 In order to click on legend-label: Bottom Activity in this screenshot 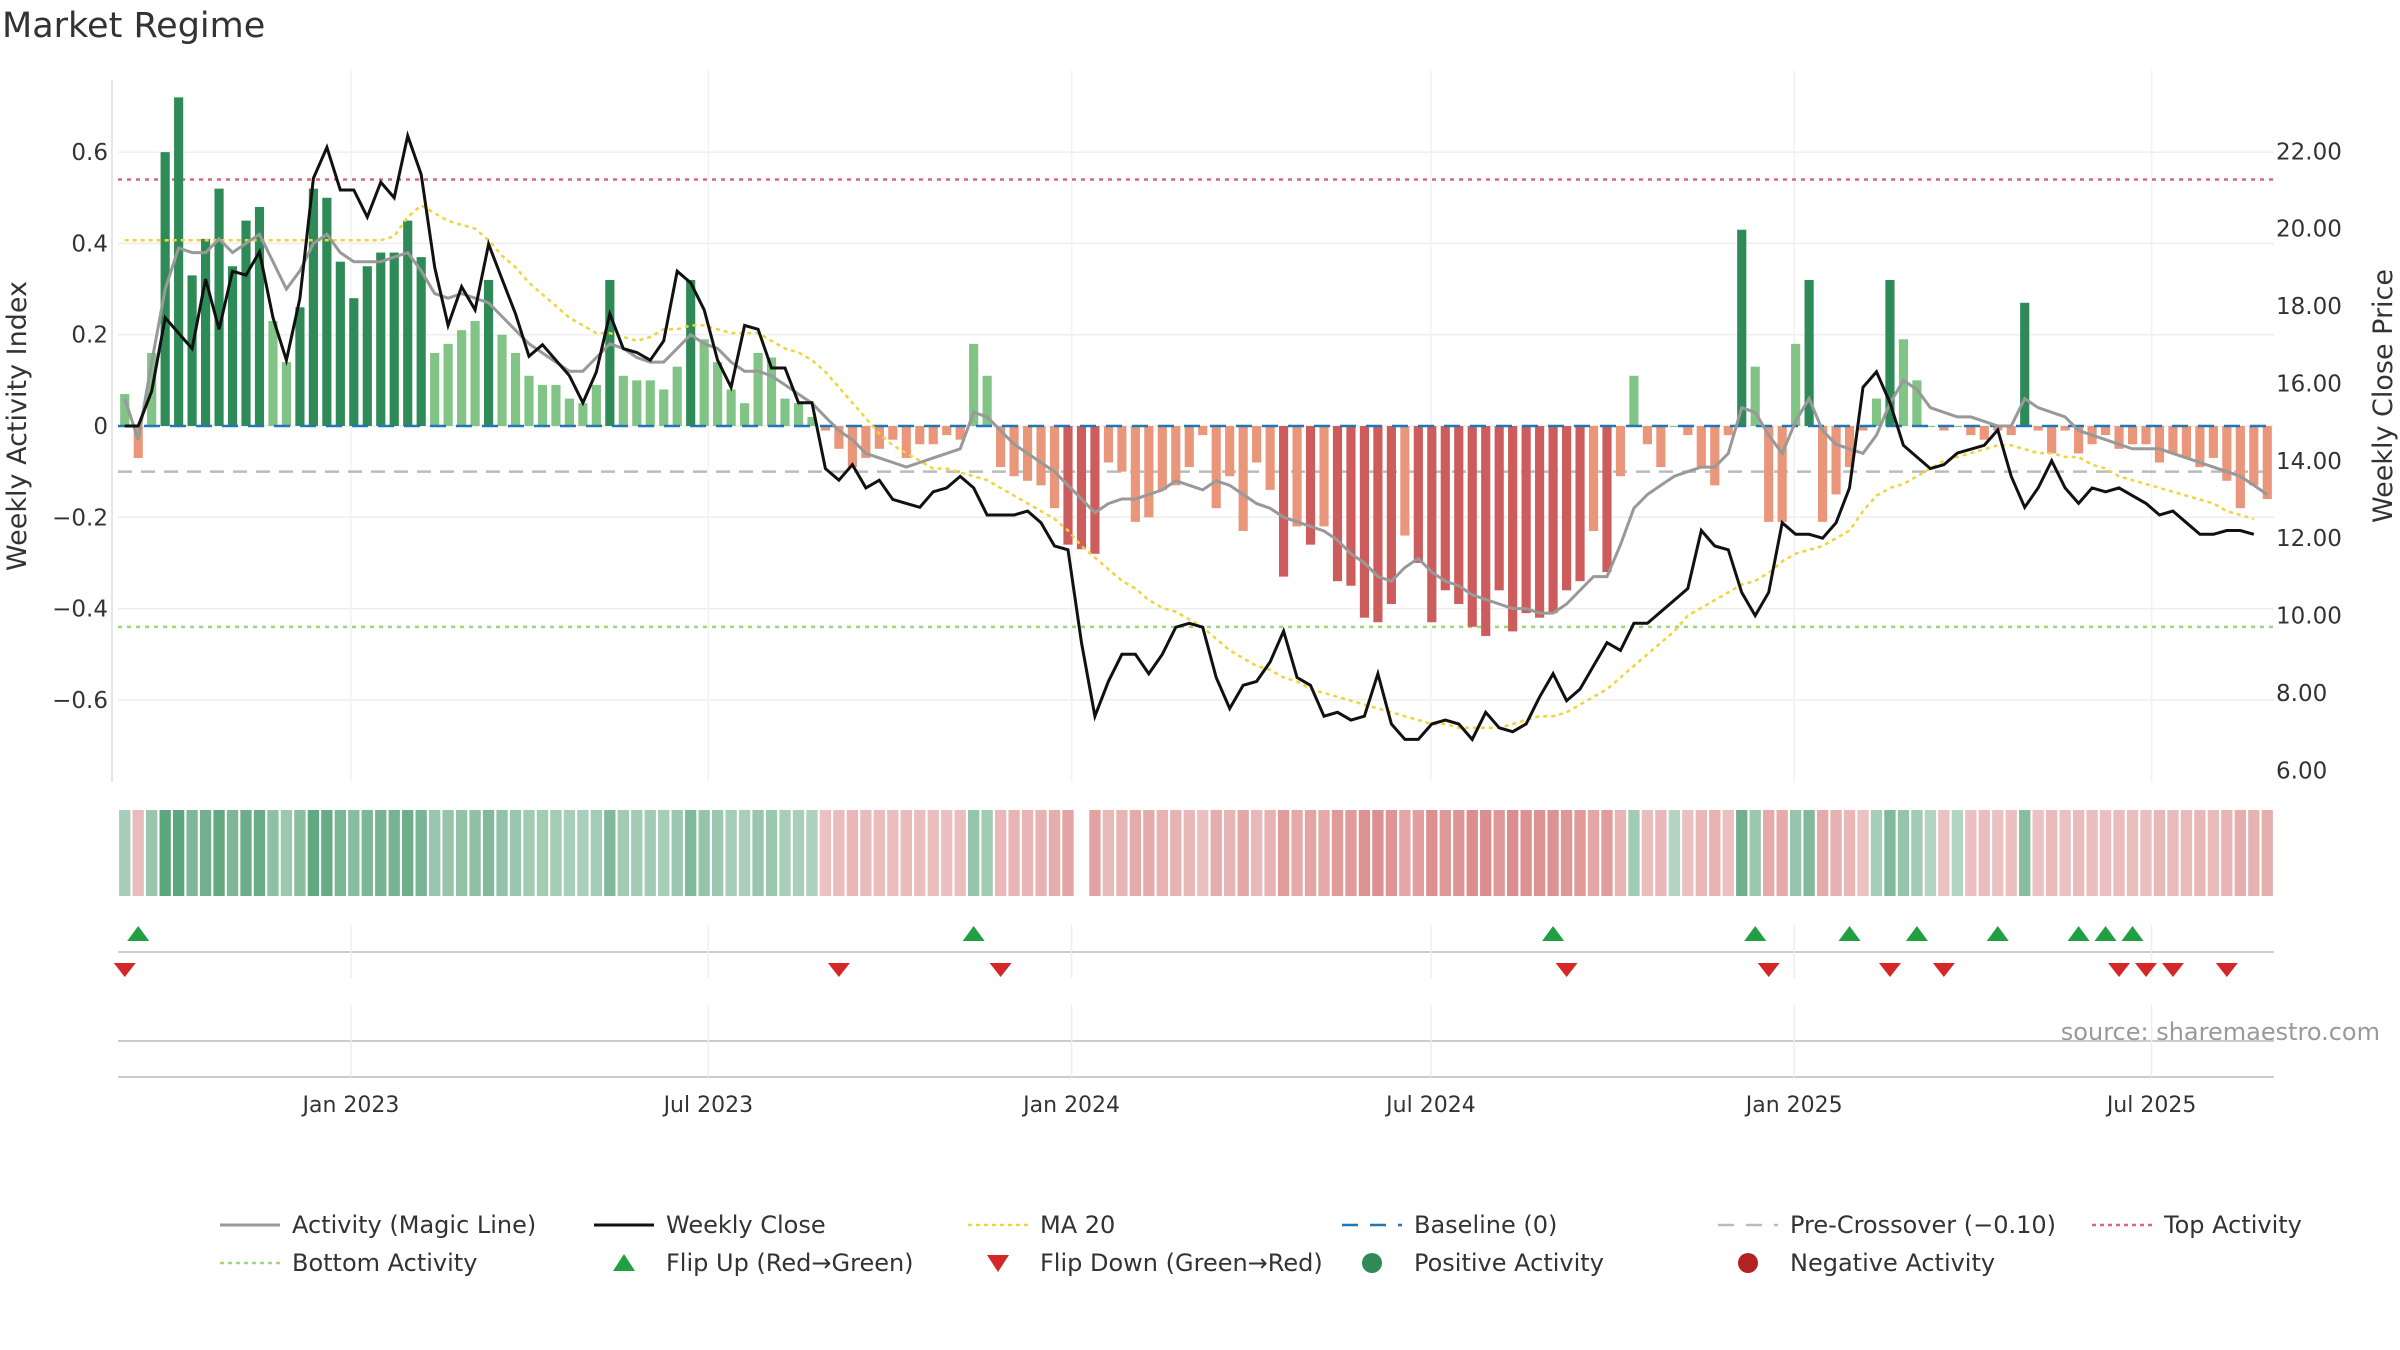, I will do `click(384, 1263)`.